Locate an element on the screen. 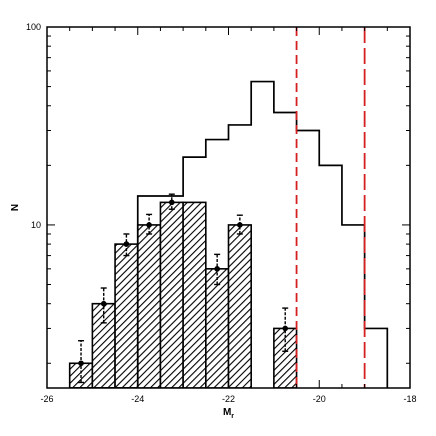  reference-lines-group is located at coordinates (330, 207).